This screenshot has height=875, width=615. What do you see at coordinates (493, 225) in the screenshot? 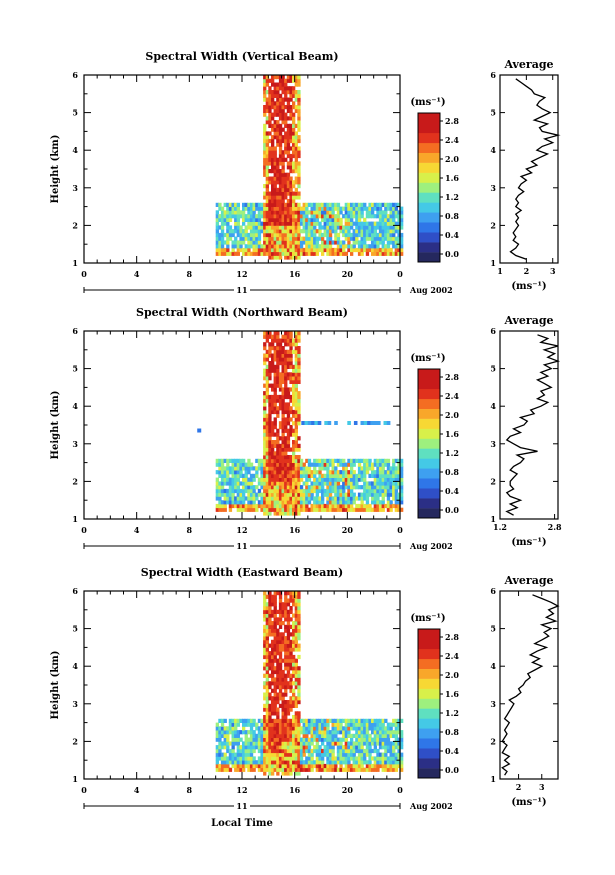
I see `profile-y-tick-label: 2` at bounding box center [493, 225].